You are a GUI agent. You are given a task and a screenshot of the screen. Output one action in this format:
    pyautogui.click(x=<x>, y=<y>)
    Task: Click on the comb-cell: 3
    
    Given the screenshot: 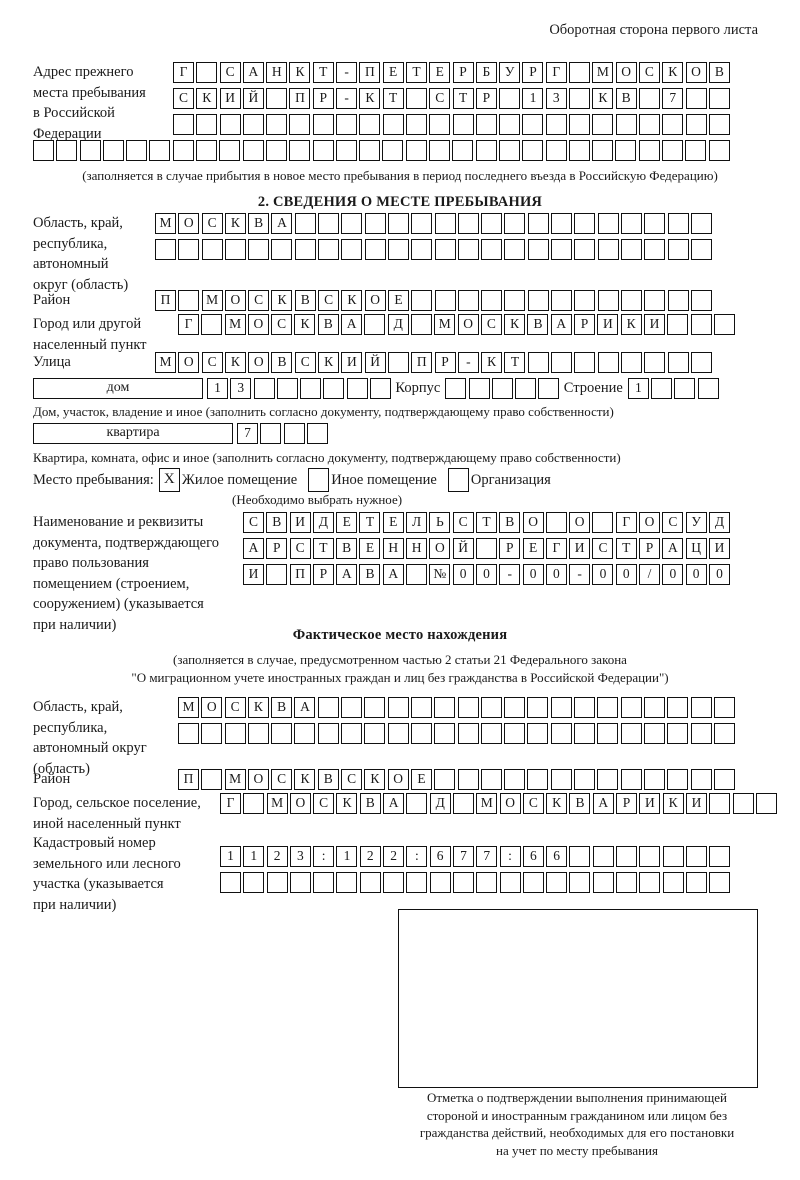 What is the action you would take?
    pyautogui.click(x=300, y=856)
    